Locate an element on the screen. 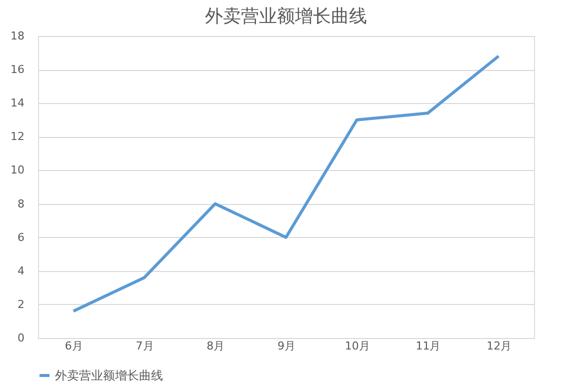  x-tick-label: 8月 is located at coordinates (215, 346).